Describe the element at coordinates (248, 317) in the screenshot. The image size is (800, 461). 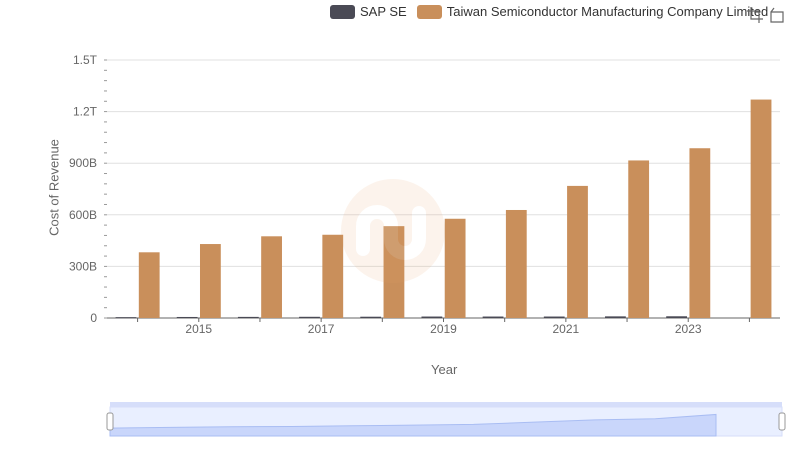
I see `bar-sap-2016` at that location.